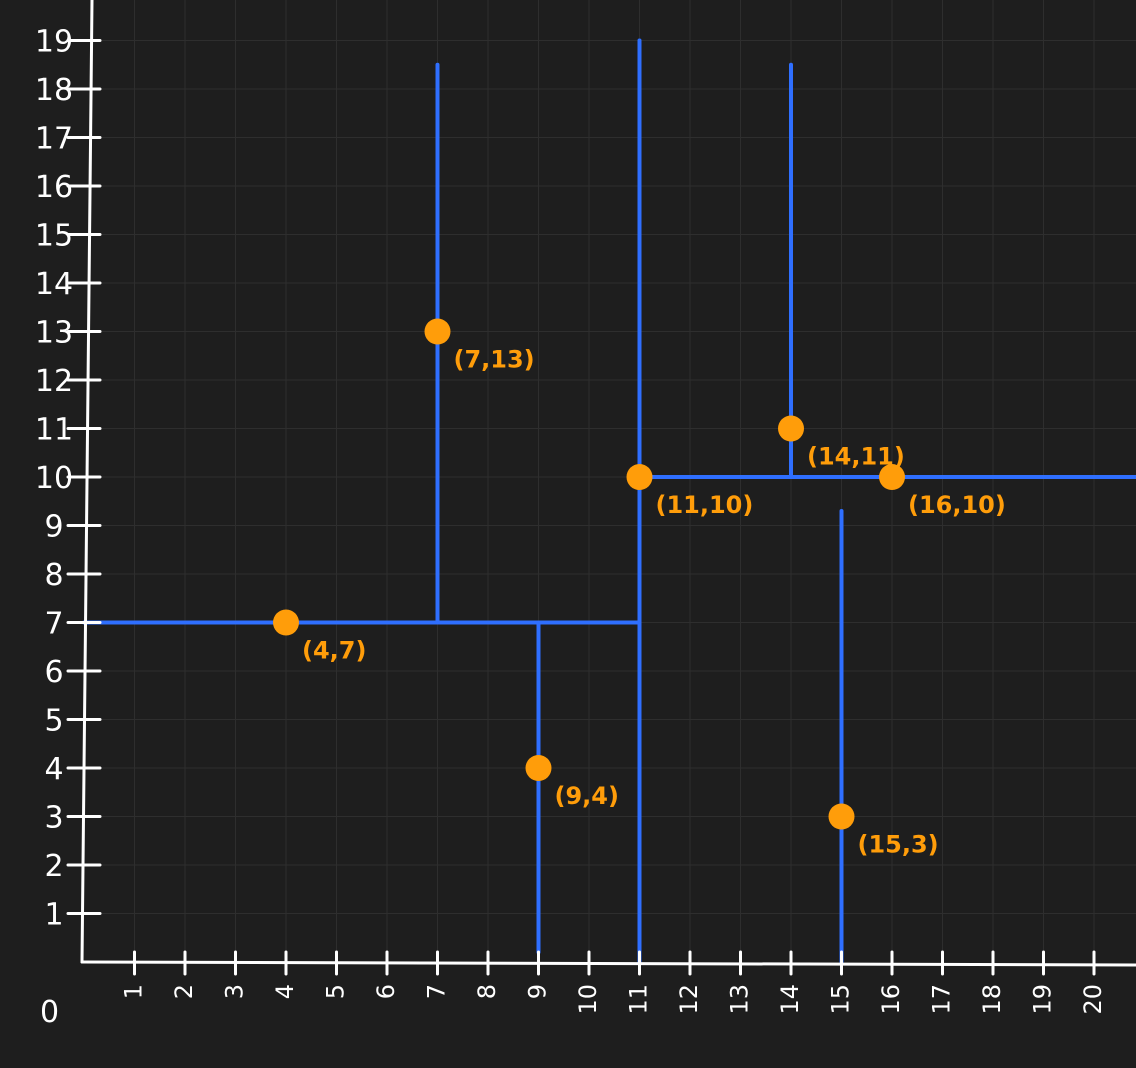  Describe the element at coordinates (53, 527) in the screenshot. I see `y-tick-label: 9` at that location.